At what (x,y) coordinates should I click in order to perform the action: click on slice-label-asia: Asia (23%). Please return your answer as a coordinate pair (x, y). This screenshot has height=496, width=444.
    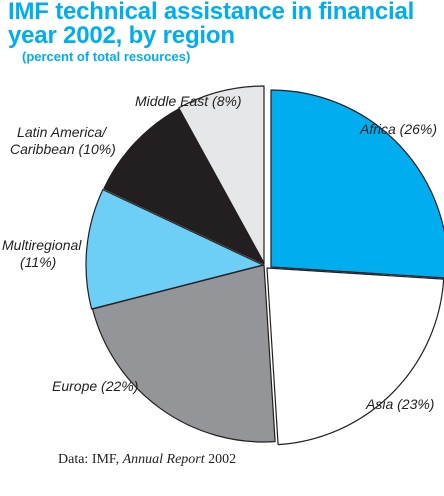
    Looking at the image, I should click on (400, 404).